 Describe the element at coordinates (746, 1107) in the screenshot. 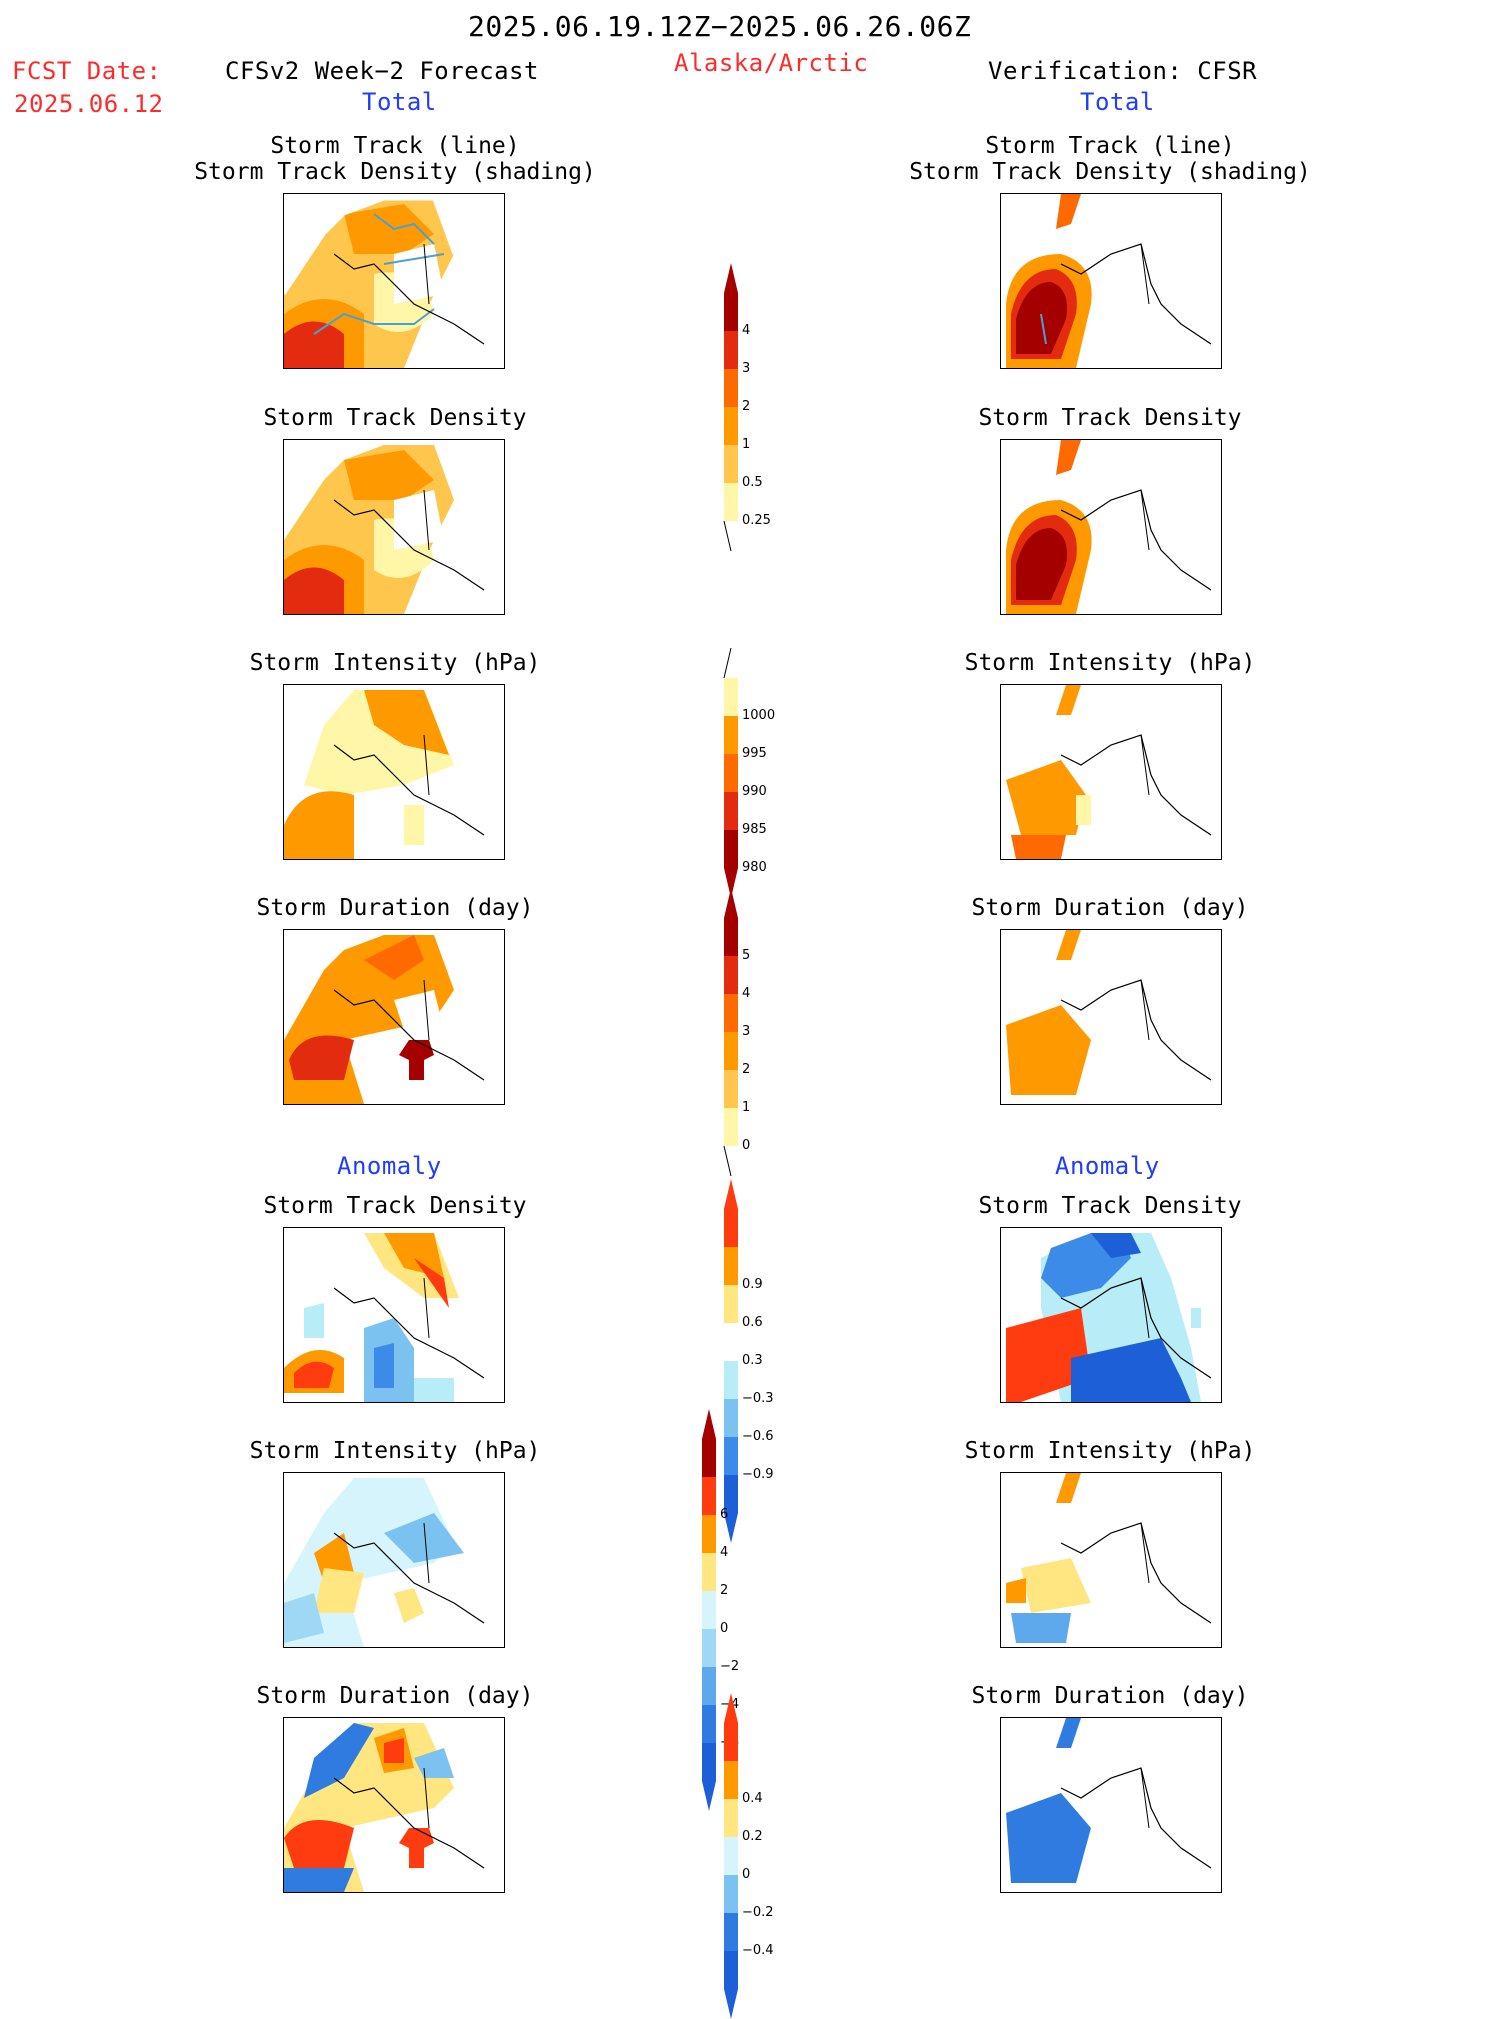

I see `colorbar-tick-label: 1` at that location.